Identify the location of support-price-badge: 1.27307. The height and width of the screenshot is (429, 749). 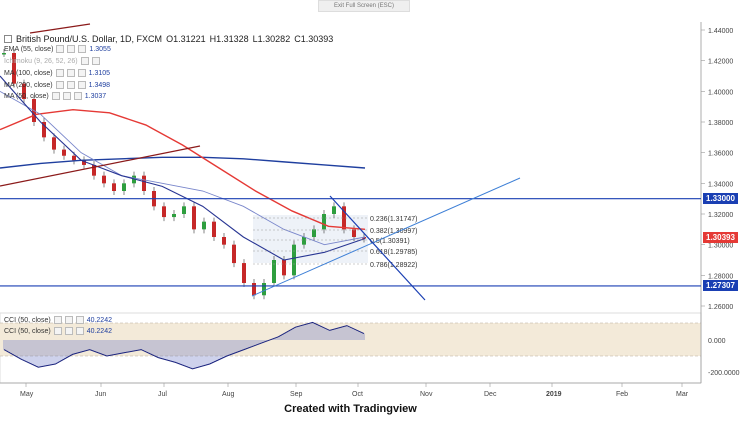
(720, 285).